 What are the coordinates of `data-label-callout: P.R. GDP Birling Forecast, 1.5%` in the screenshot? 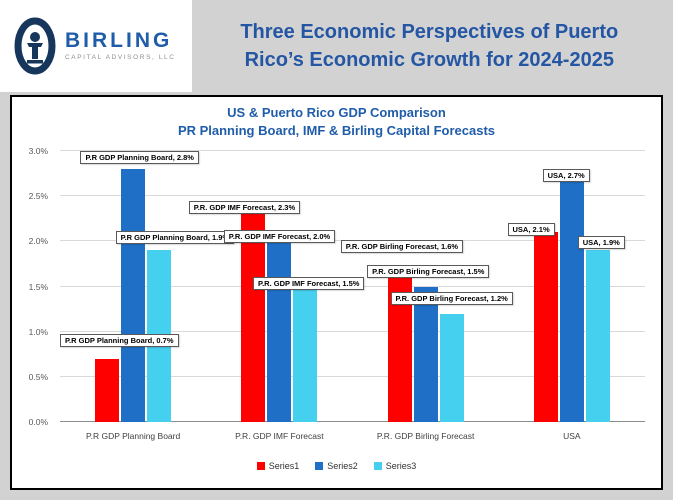 It's located at (428, 271).